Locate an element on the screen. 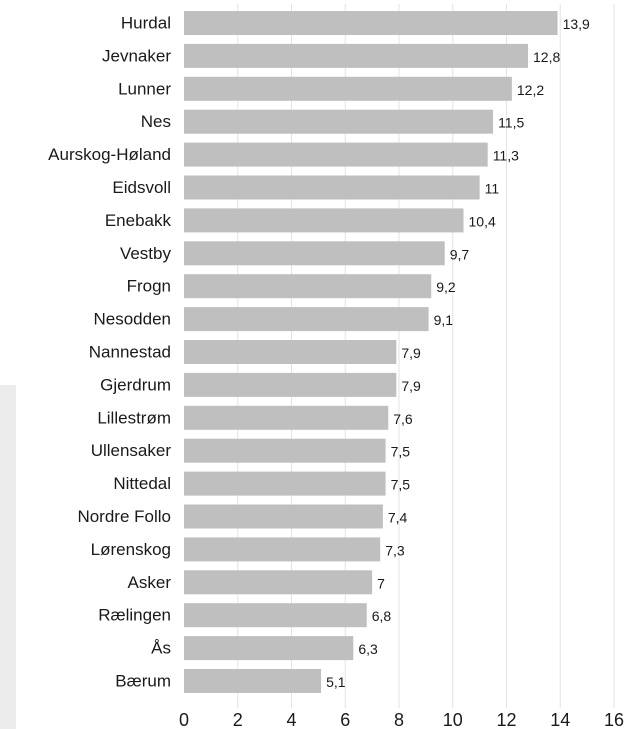 This screenshot has height=729, width=628. value-label-10: 7,9 is located at coordinates (411, 353).